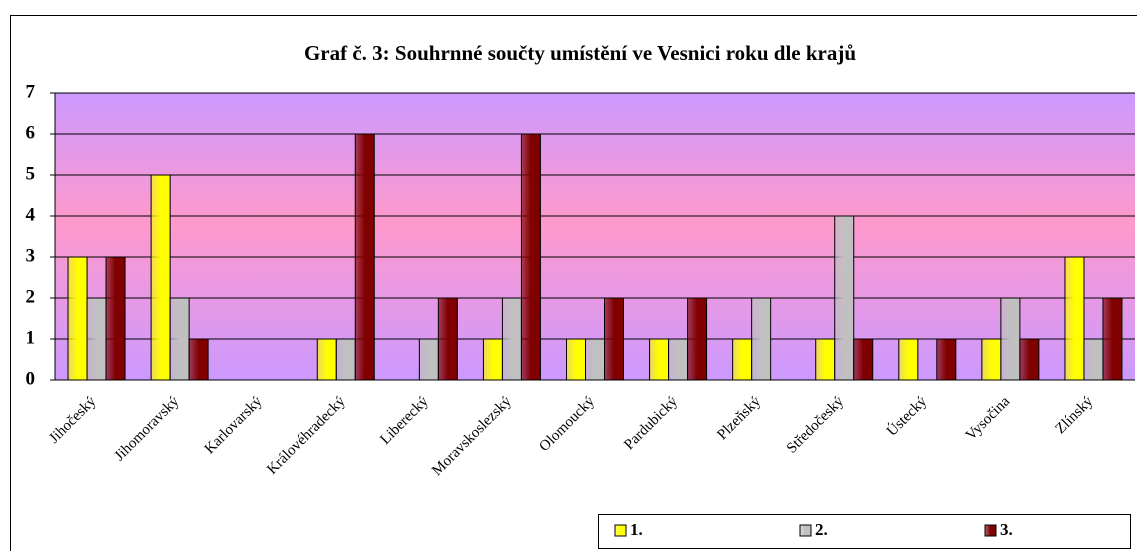 Image resolution: width=1137 pixels, height=551 pixels. Describe the element at coordinates (636, 529) in the screenshot. I see `legend-label: 1.` at that location.